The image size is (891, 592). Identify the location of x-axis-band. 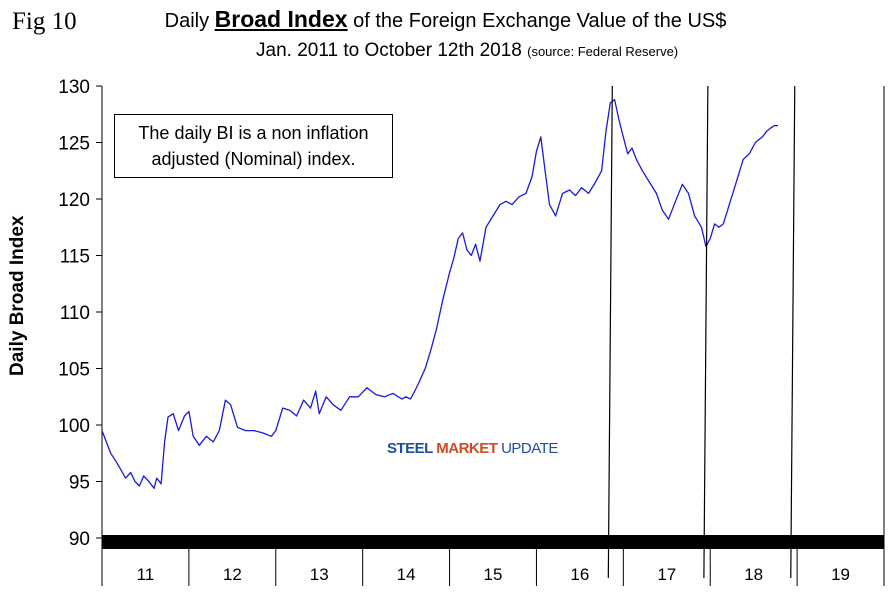
(493, 542).